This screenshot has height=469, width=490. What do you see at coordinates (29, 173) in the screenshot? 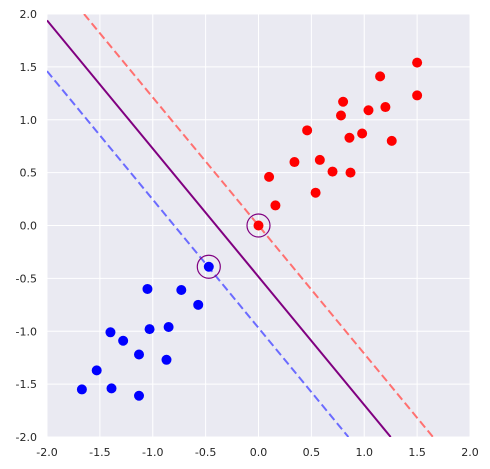
I see `y-tick-label: 0.5` at bounding box center [29, 173].